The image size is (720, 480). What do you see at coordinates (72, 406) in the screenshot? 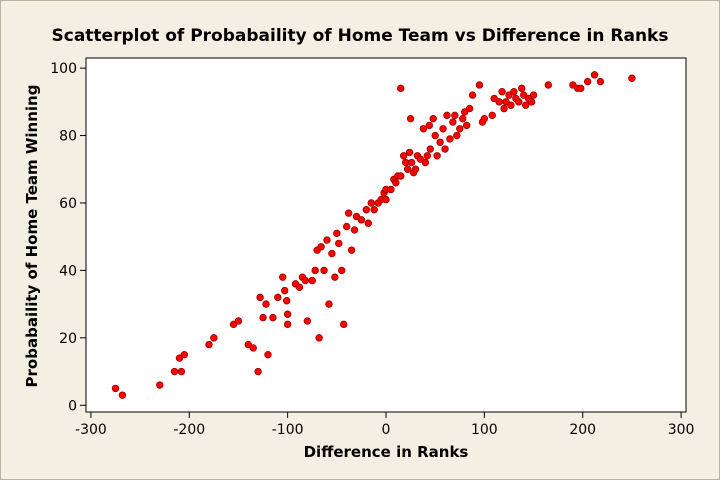
I see `y-tick-label: 0` at bounding box center [72, 406].